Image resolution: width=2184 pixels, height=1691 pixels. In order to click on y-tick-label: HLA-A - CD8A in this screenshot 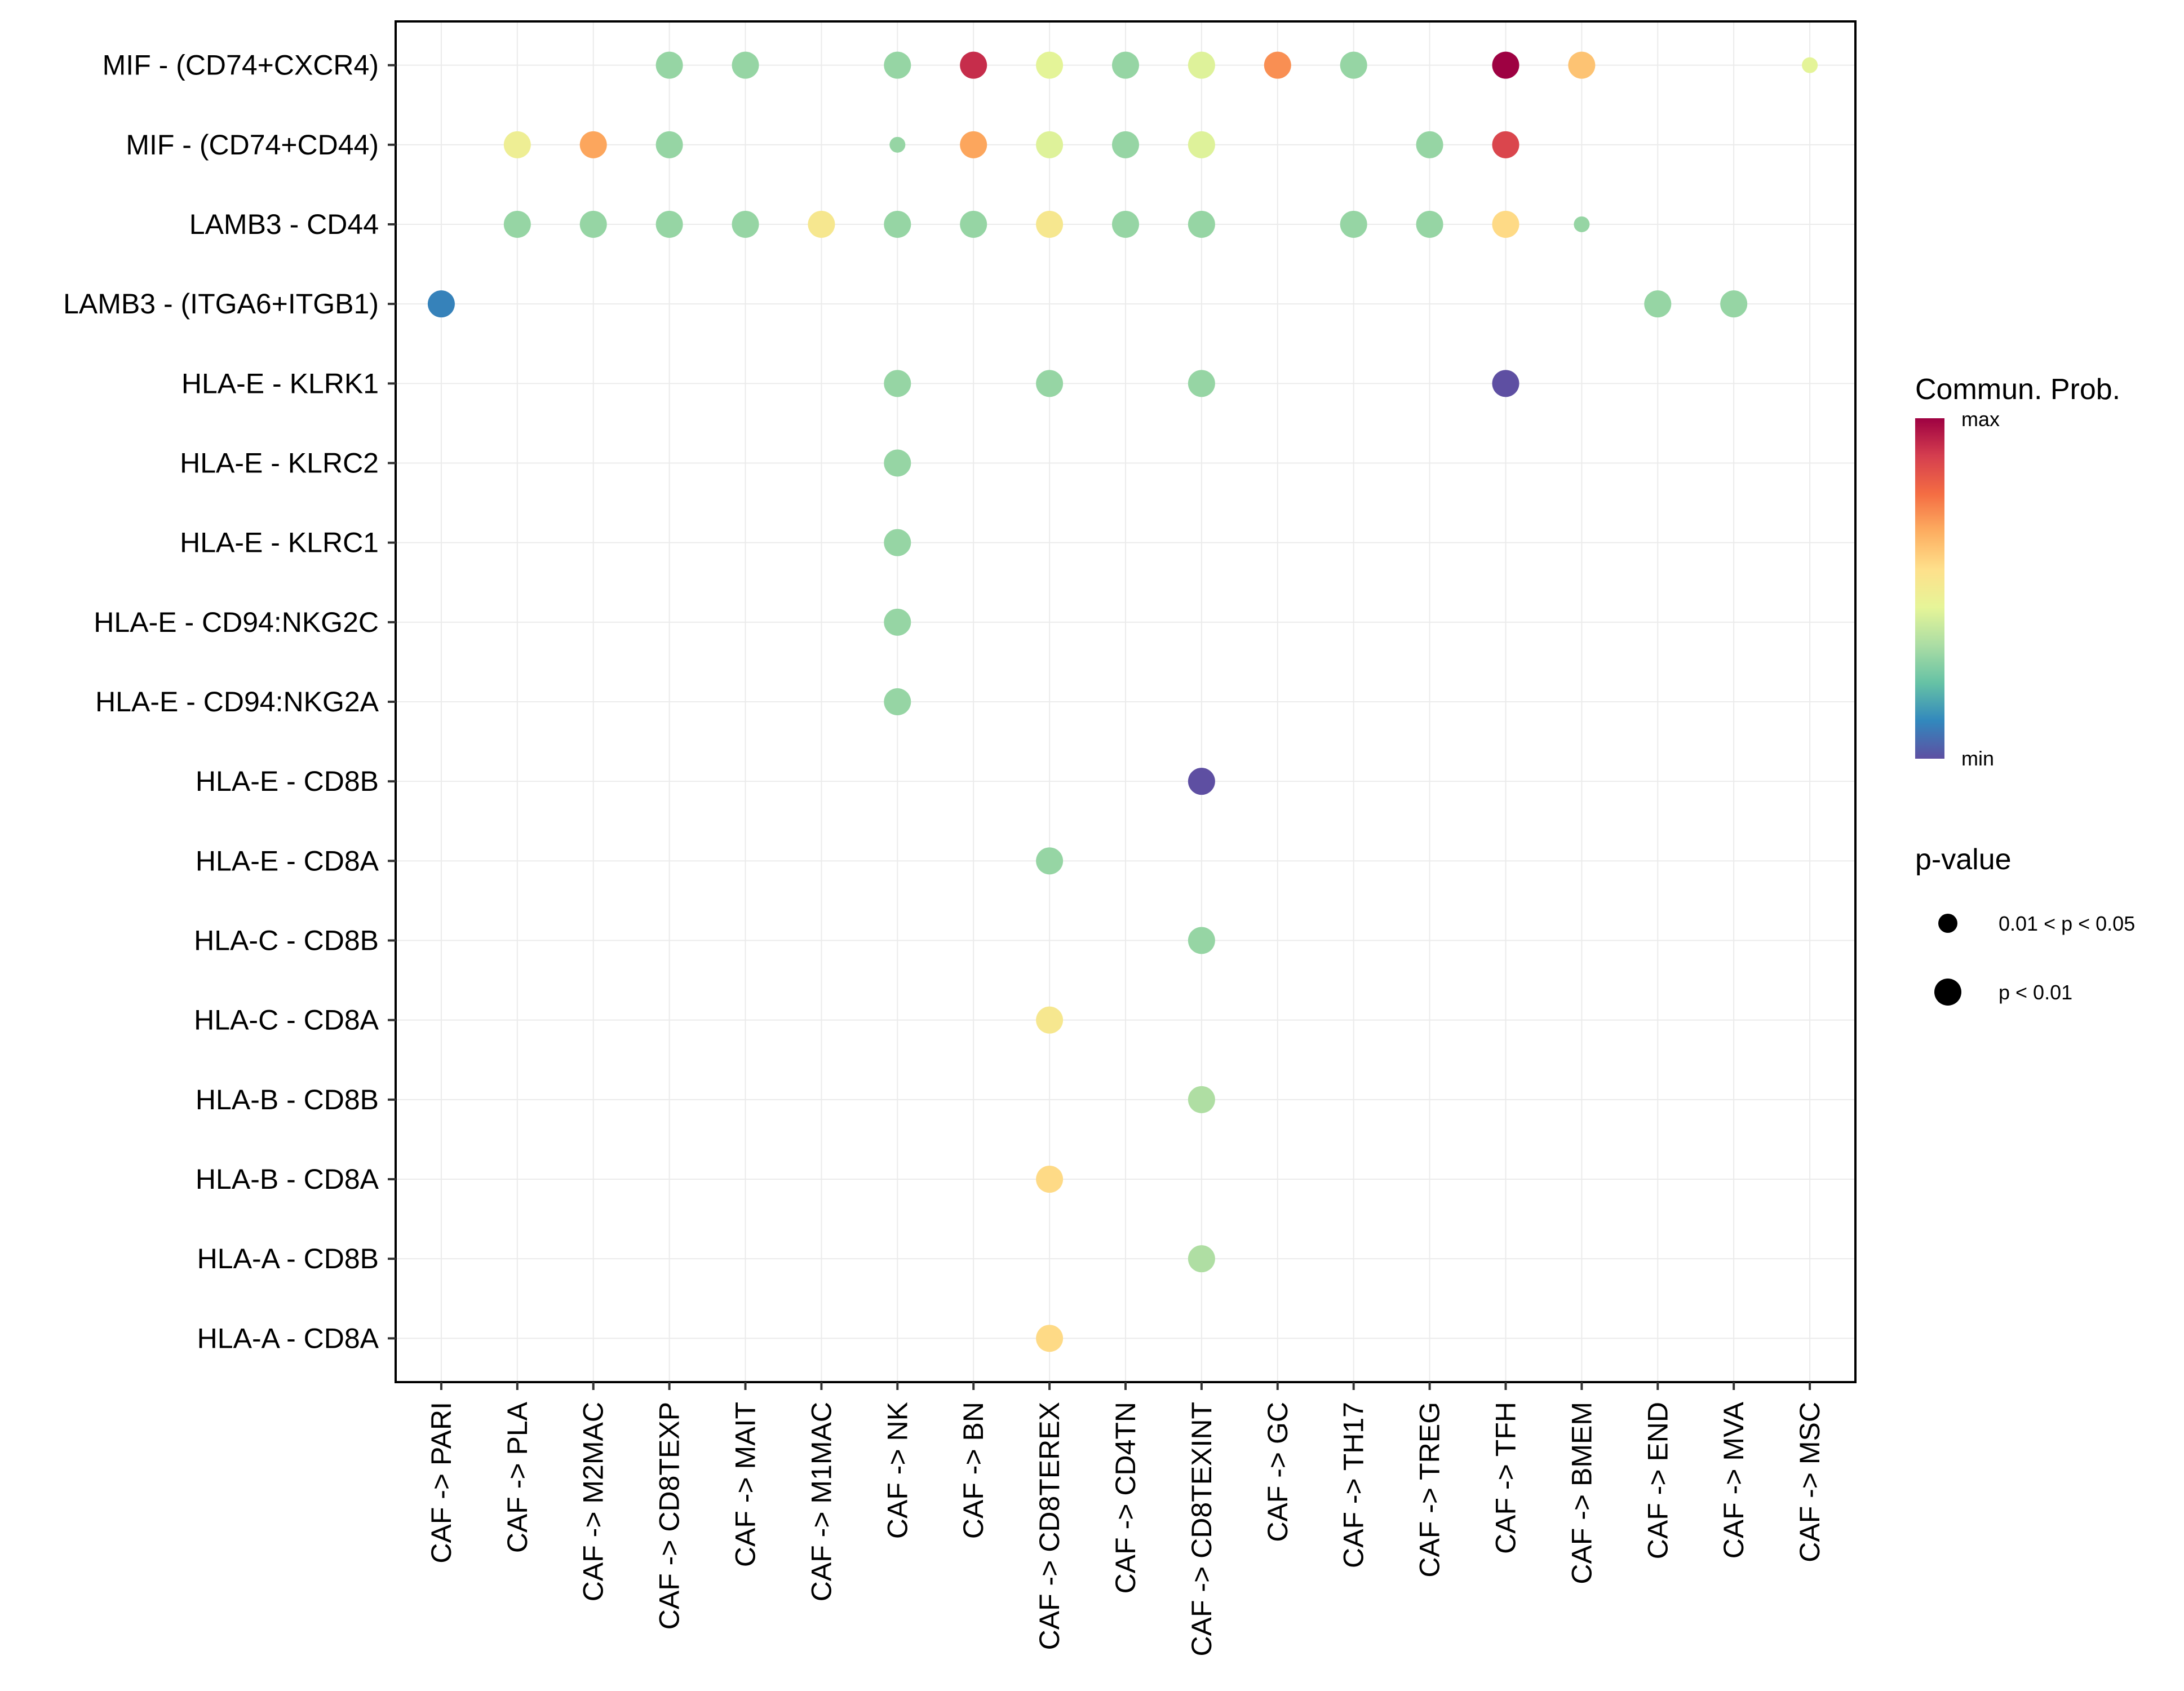, I will do `click(288, 1338)`.